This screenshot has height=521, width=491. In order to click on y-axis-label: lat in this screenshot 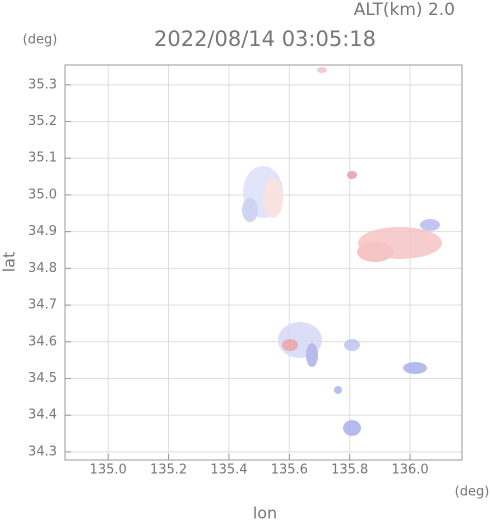, I will do `click(9, 262)`.